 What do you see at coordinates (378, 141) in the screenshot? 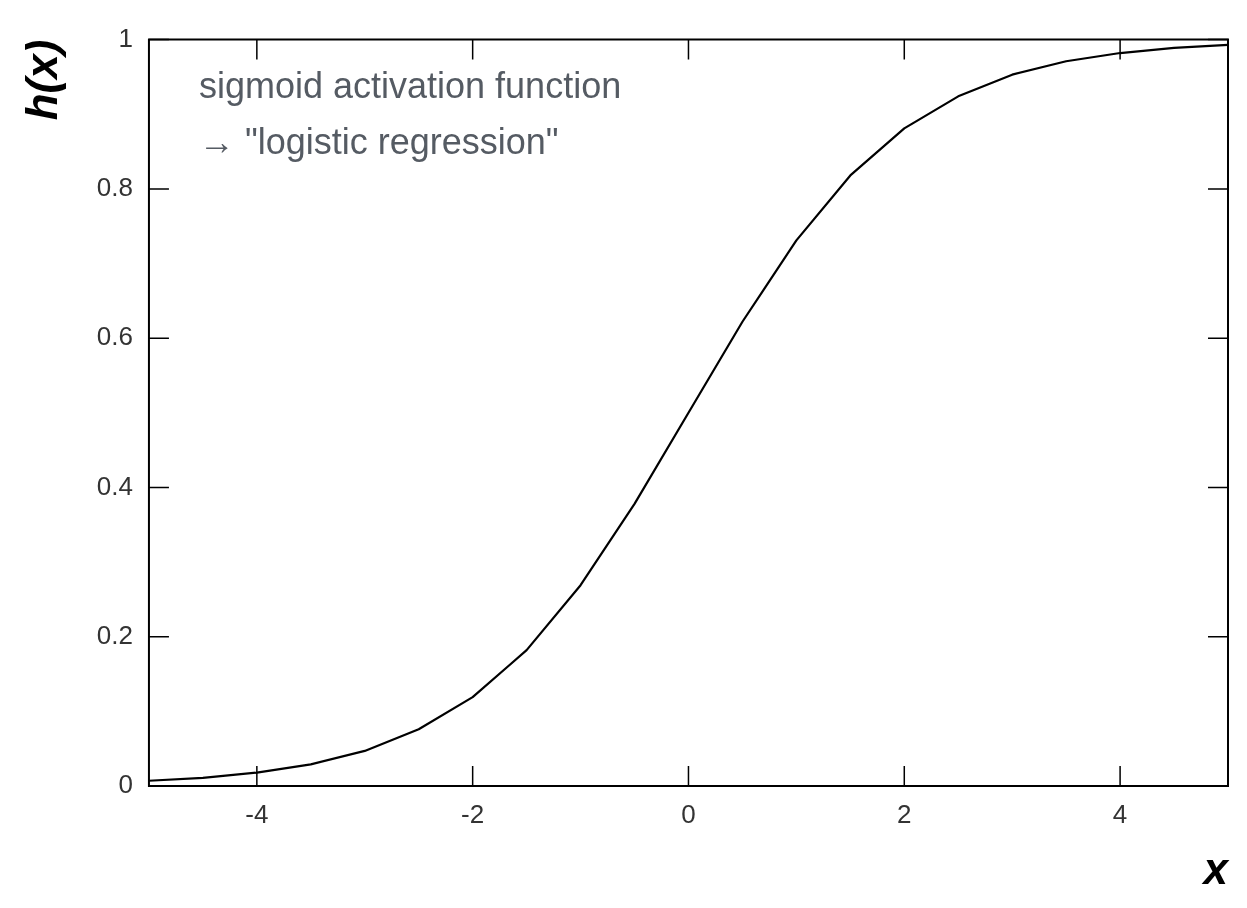
I see `annotation: → "logistic regression"` at bounding box center [378, 141].